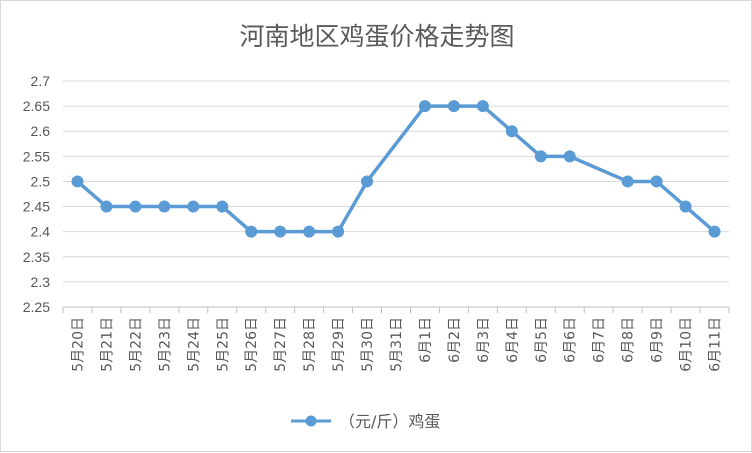 This screenshot has width=752, height=453. I want to click on legend: （元/斤）鸡蛋, so click(365, 421).